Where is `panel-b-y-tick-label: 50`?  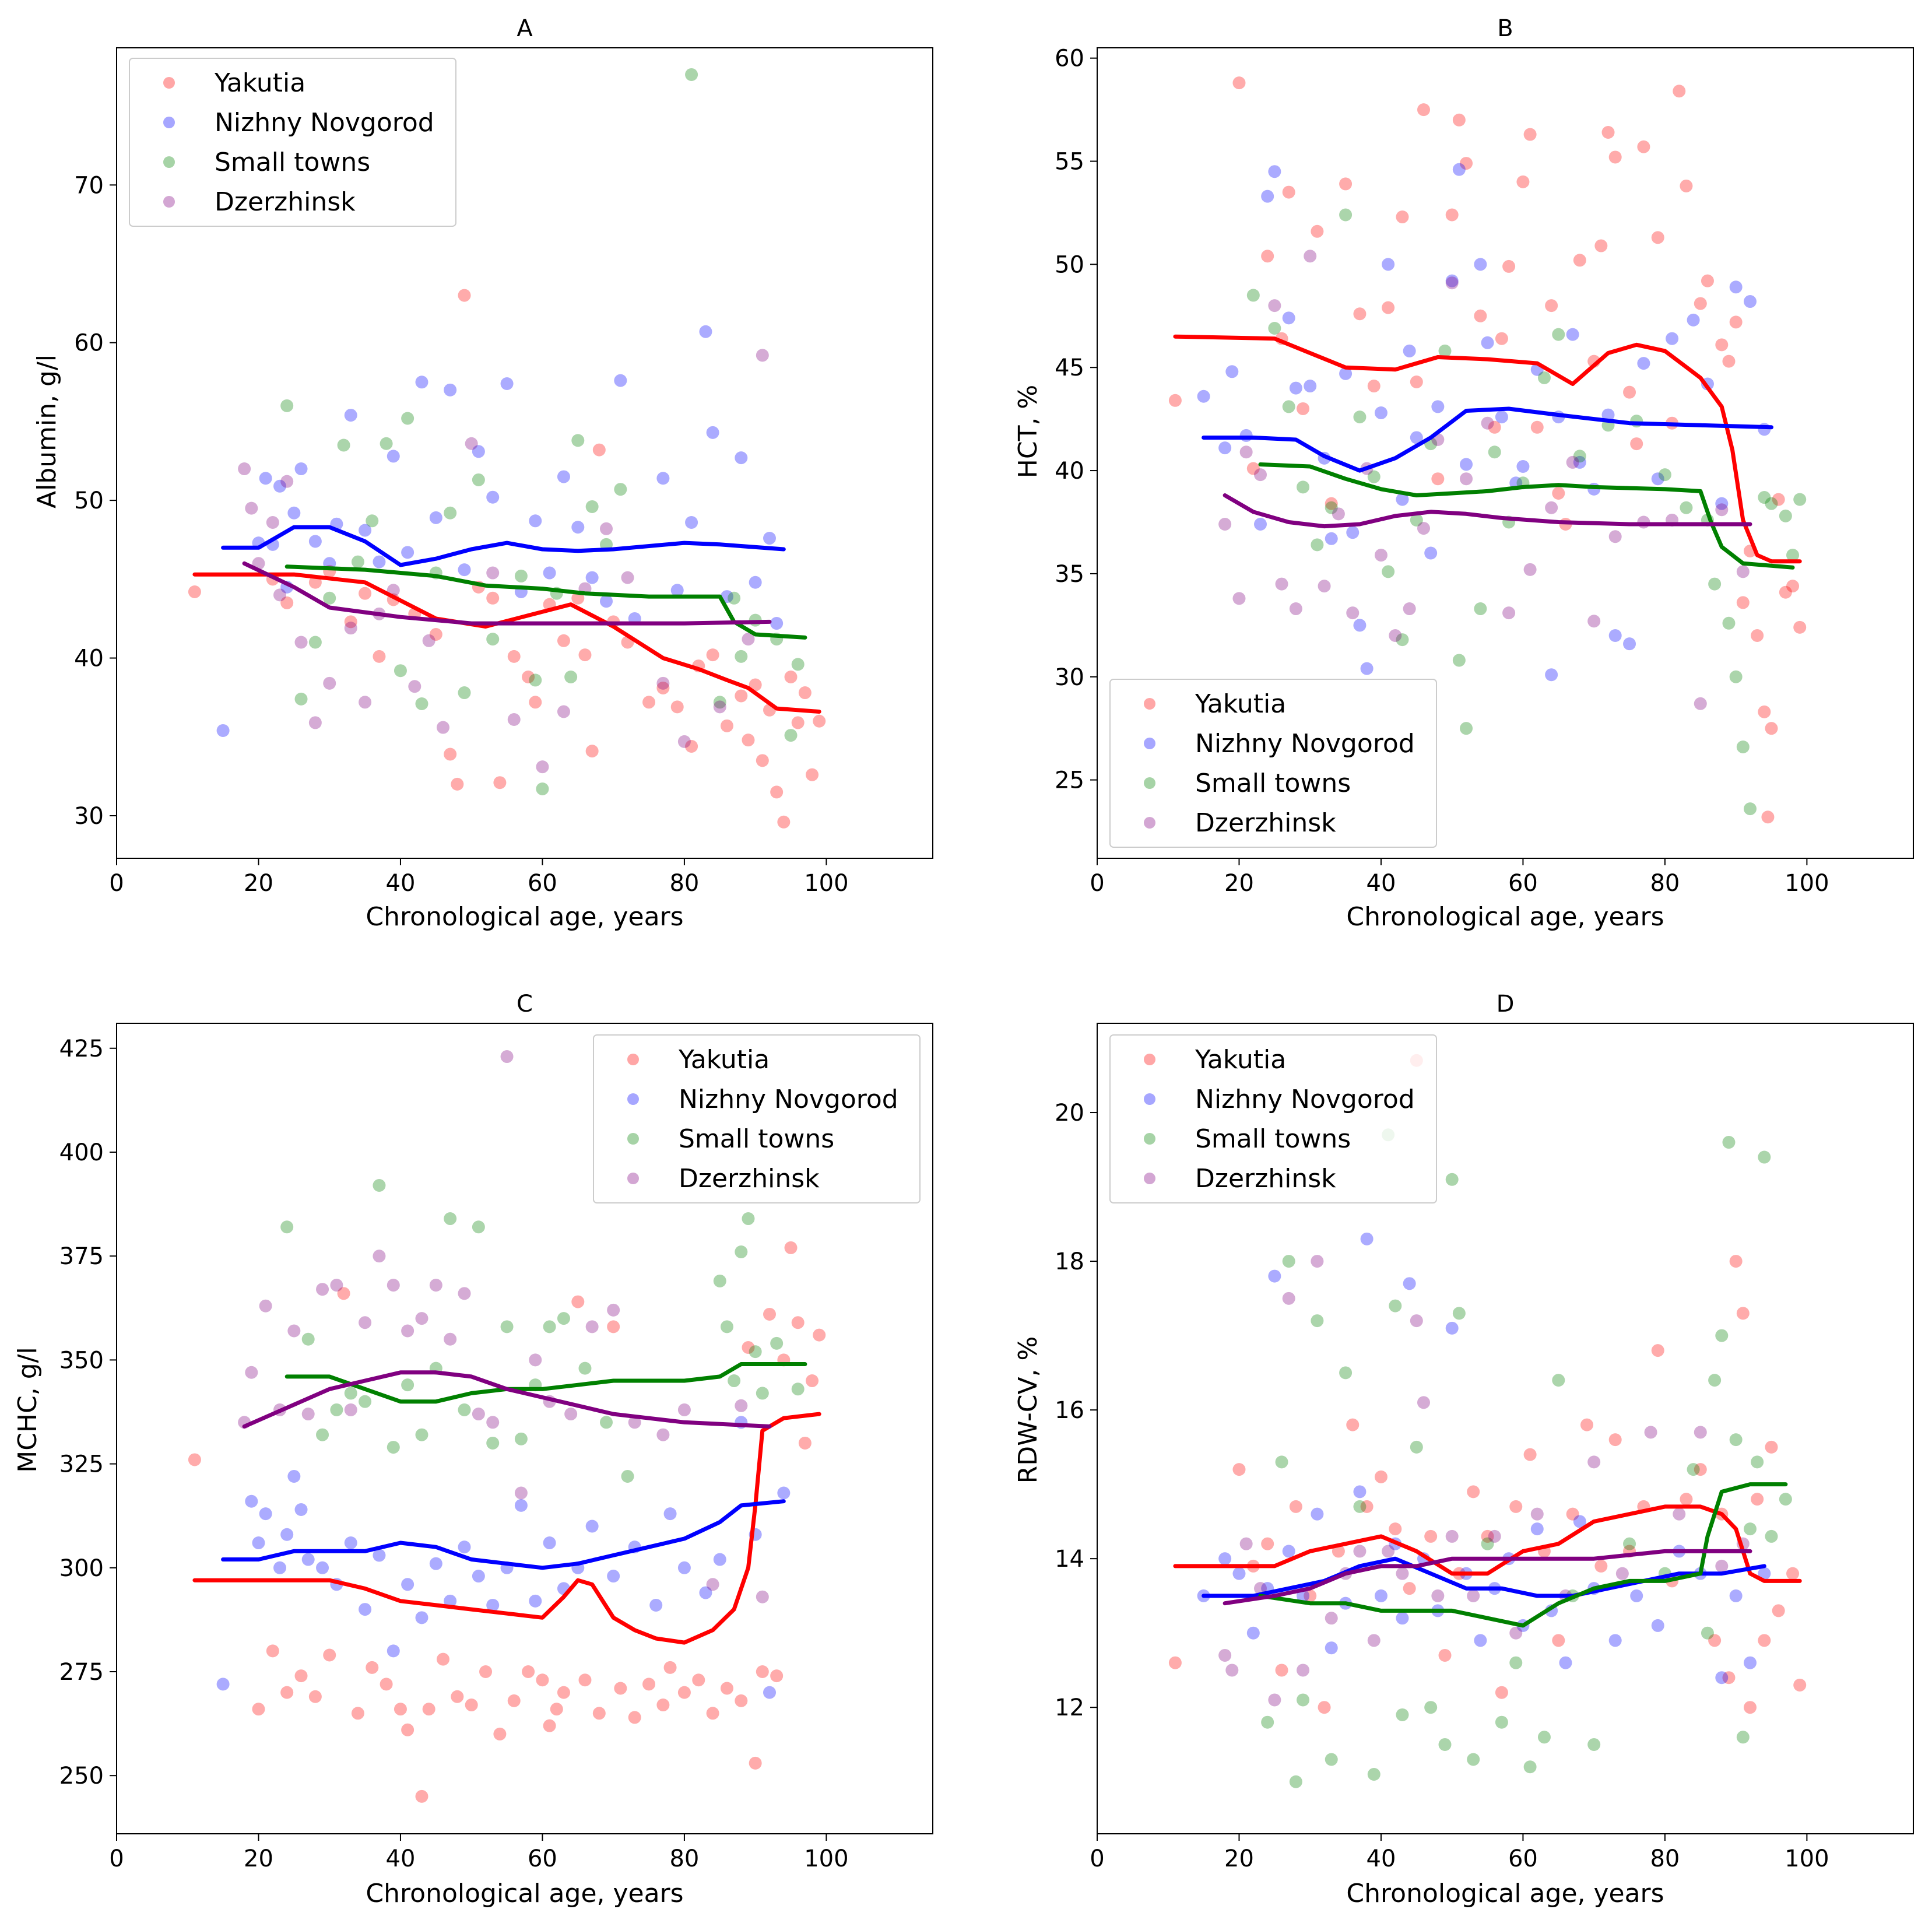
panel-b-y-tick-label: 50 is located at coordinates (1069, 265).